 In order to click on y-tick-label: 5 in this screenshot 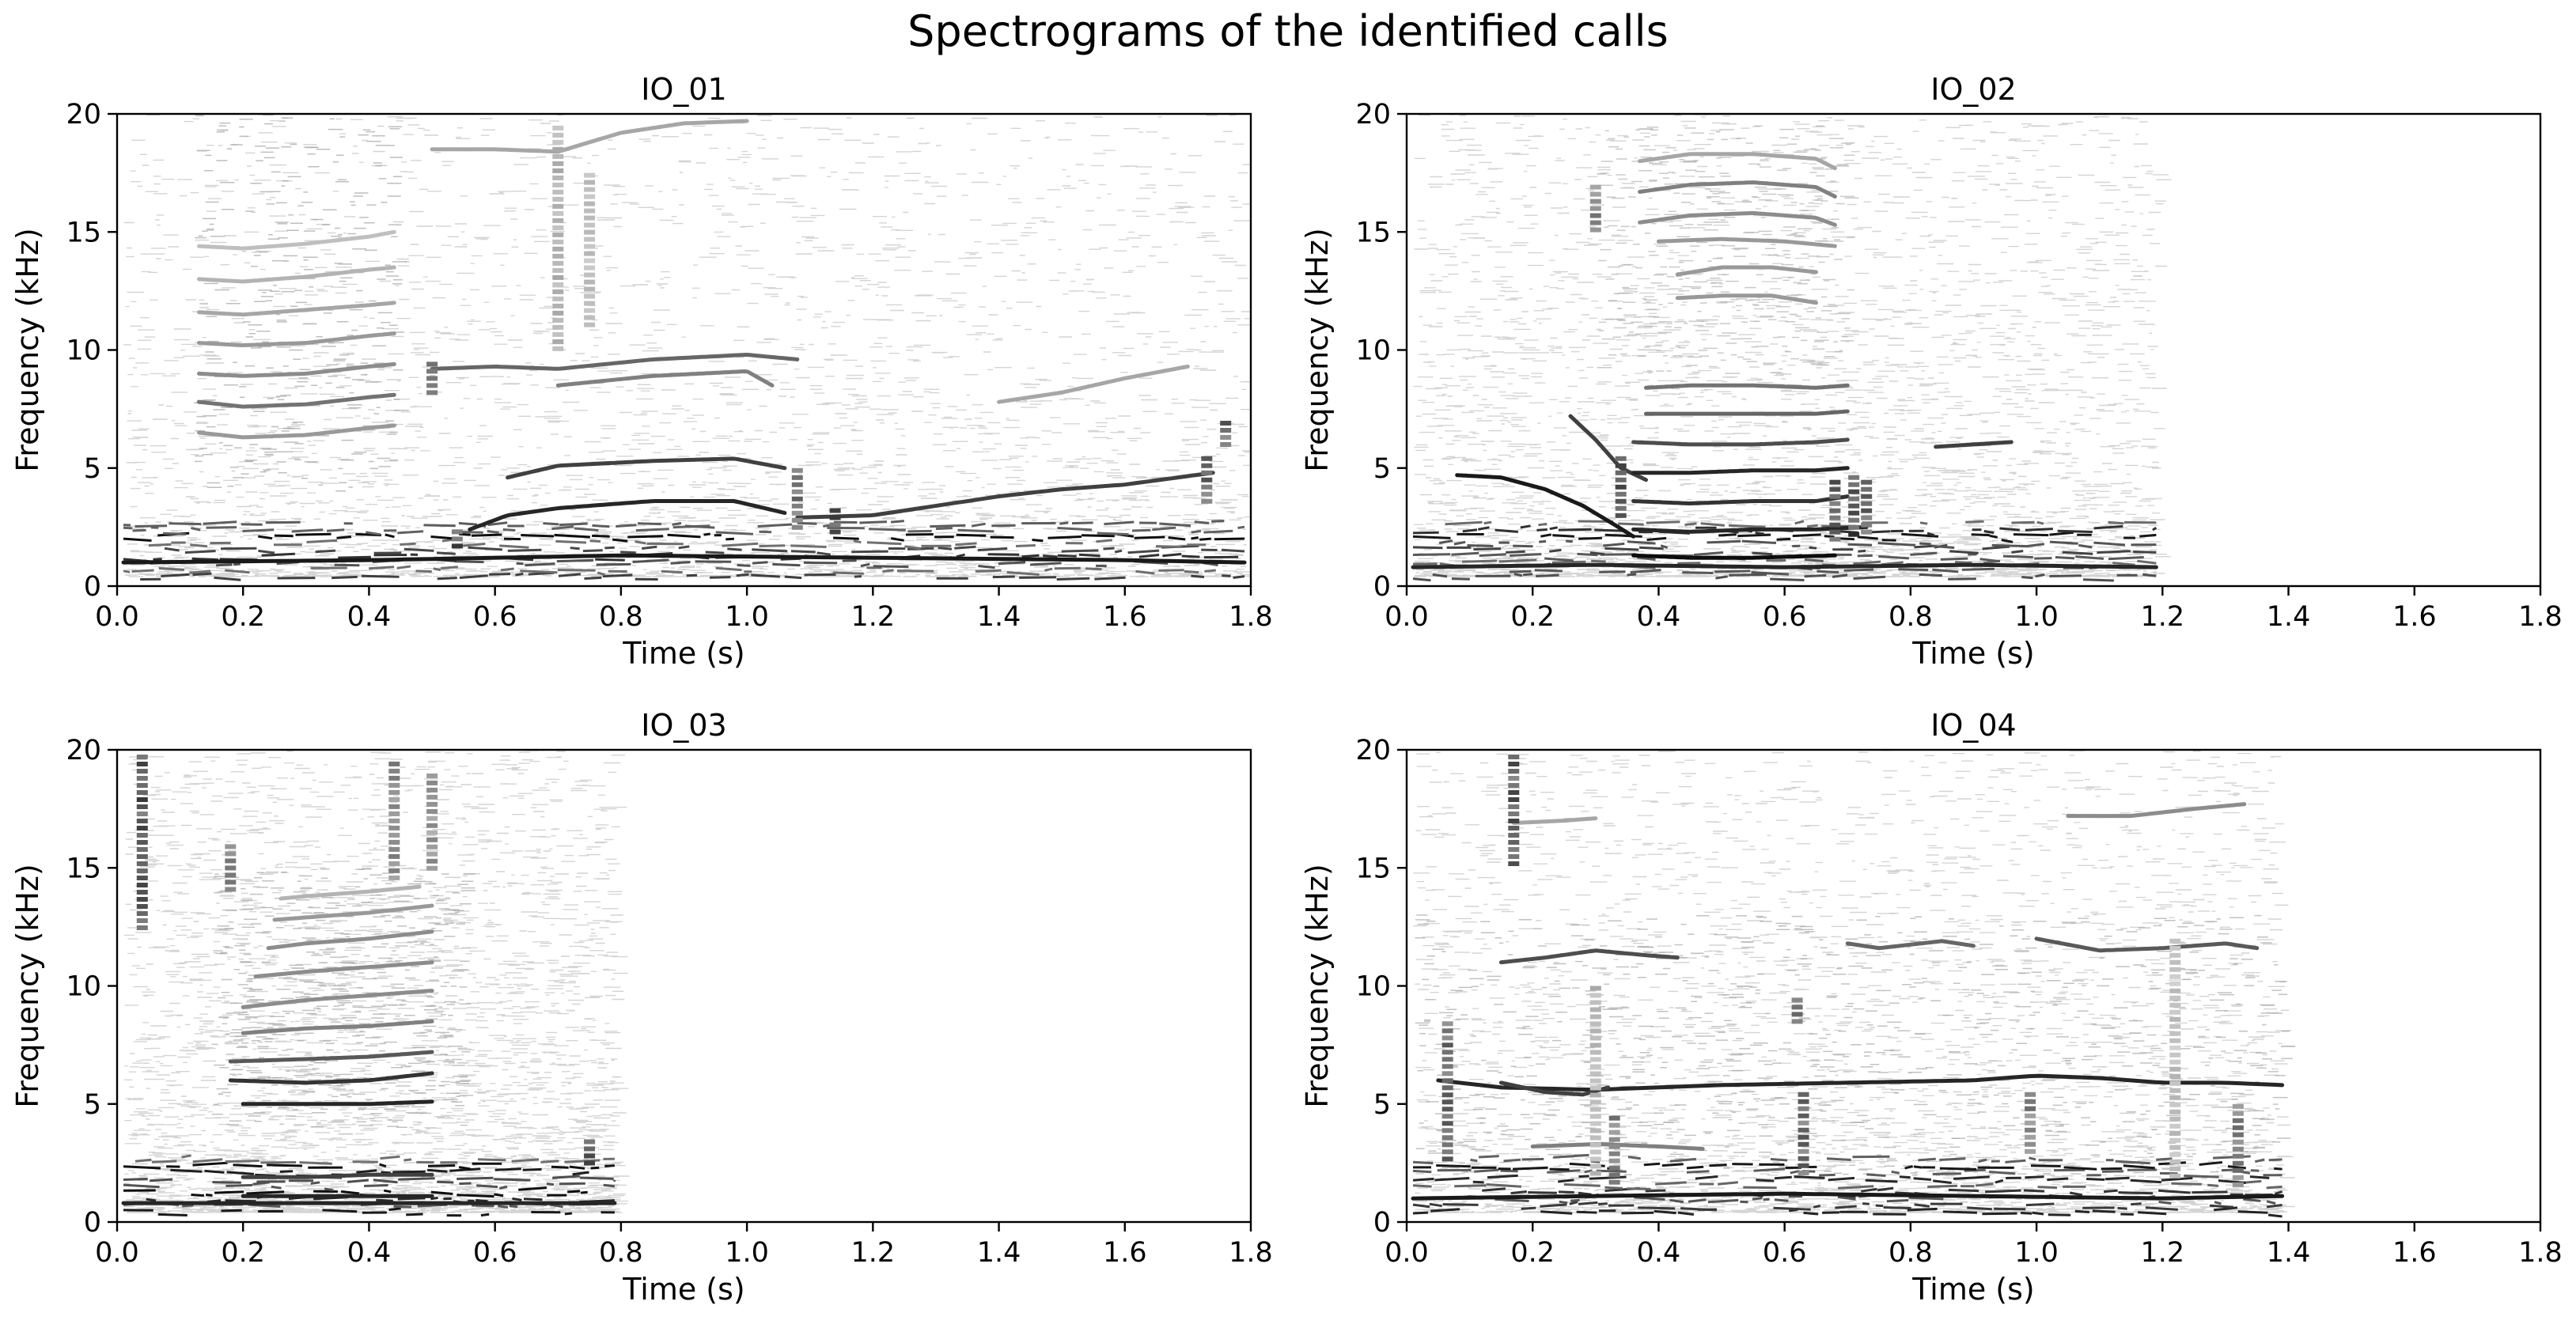, I will do `click(92, 1105)`.